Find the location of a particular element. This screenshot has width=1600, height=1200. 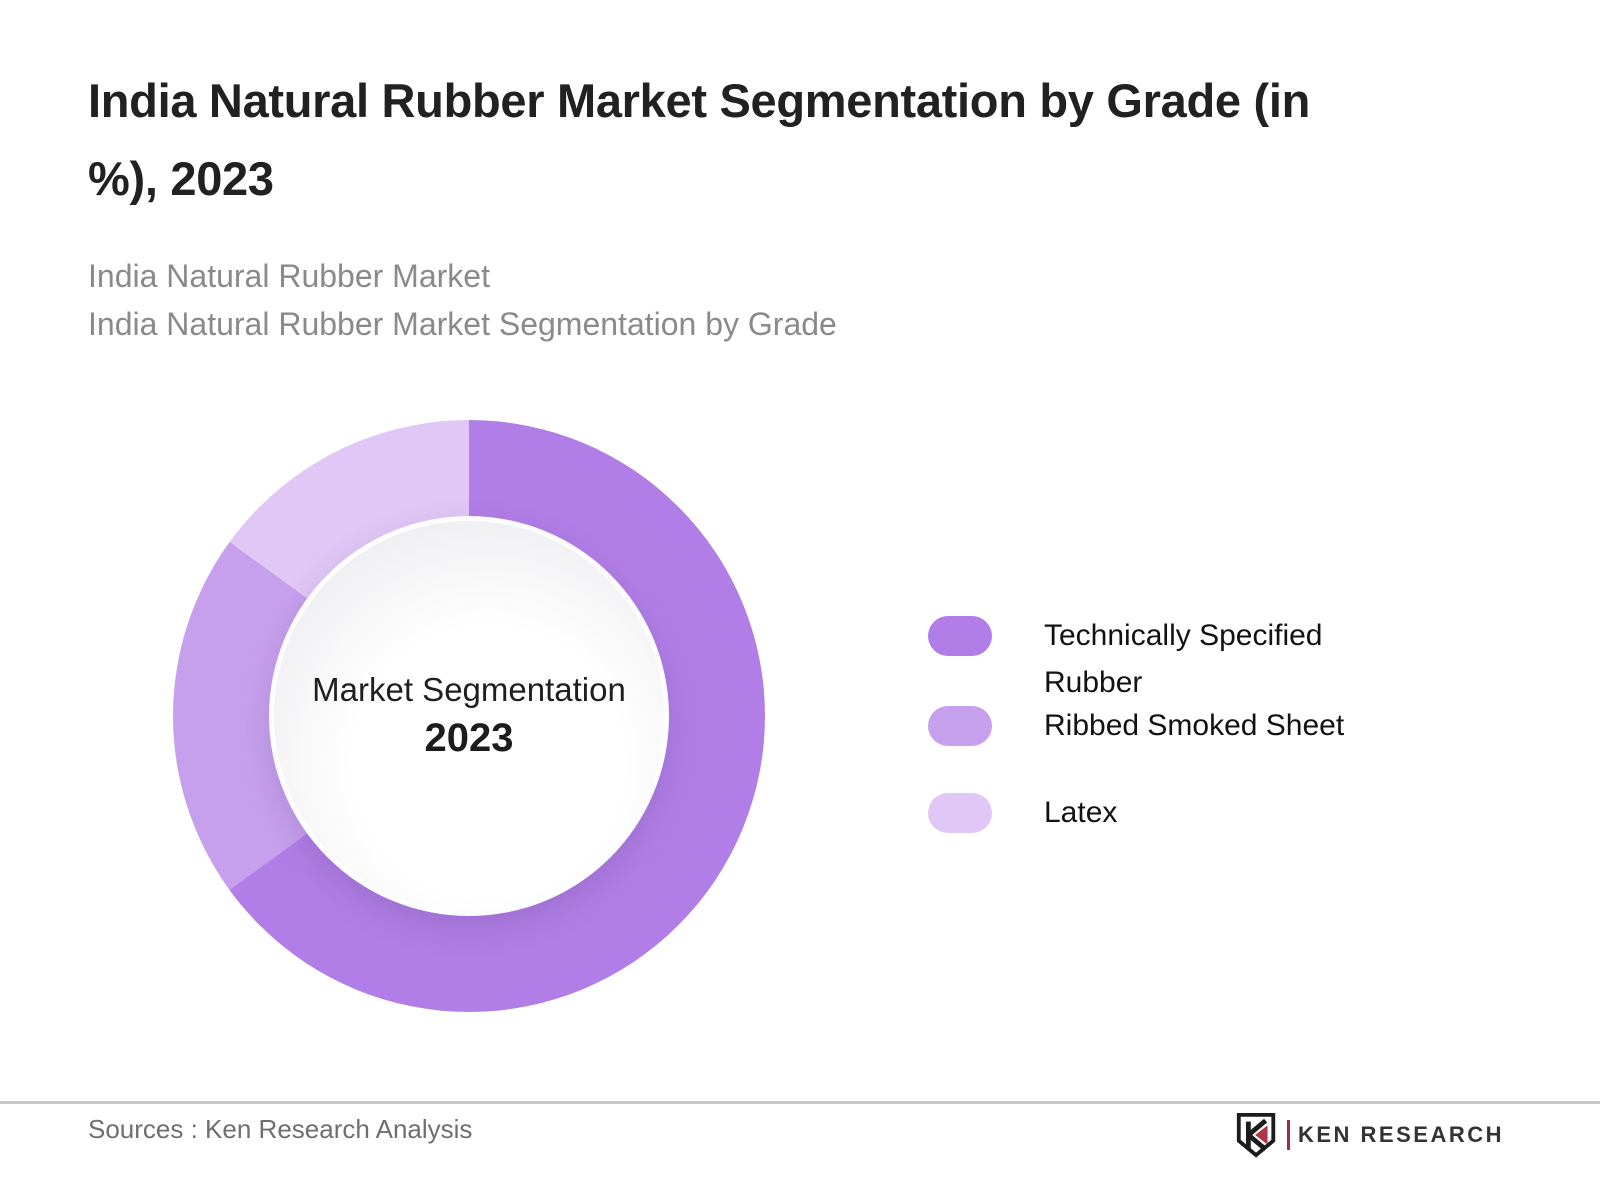

ken-research-logo: KEN RESEARCH is located at coordinates (1369, 1135).